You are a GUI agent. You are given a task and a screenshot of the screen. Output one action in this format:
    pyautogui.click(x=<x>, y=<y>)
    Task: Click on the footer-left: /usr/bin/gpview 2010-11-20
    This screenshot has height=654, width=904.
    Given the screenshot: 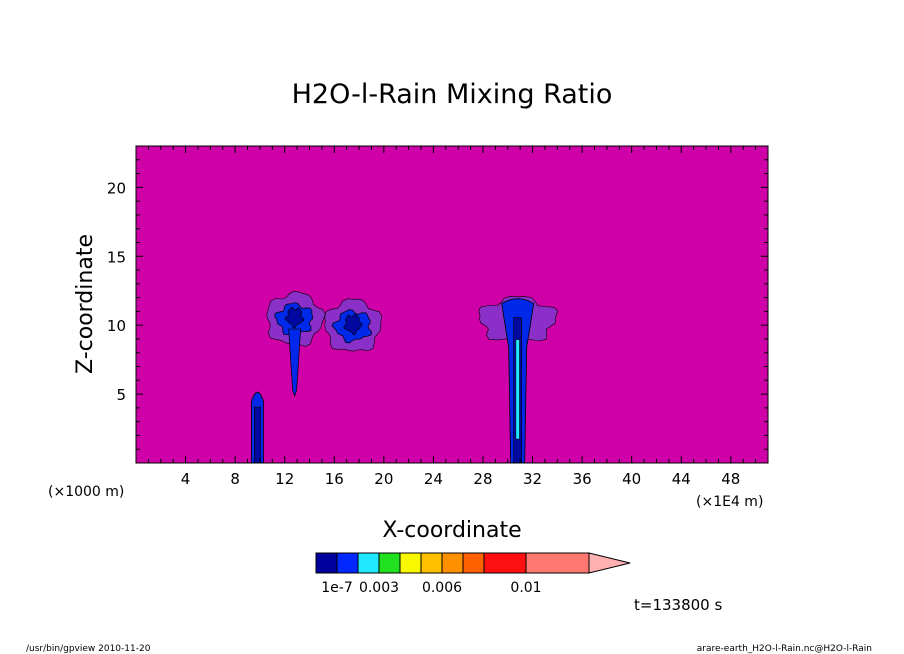 What is the action you would take?
    pyautogui.click(x=88, y=649)
    